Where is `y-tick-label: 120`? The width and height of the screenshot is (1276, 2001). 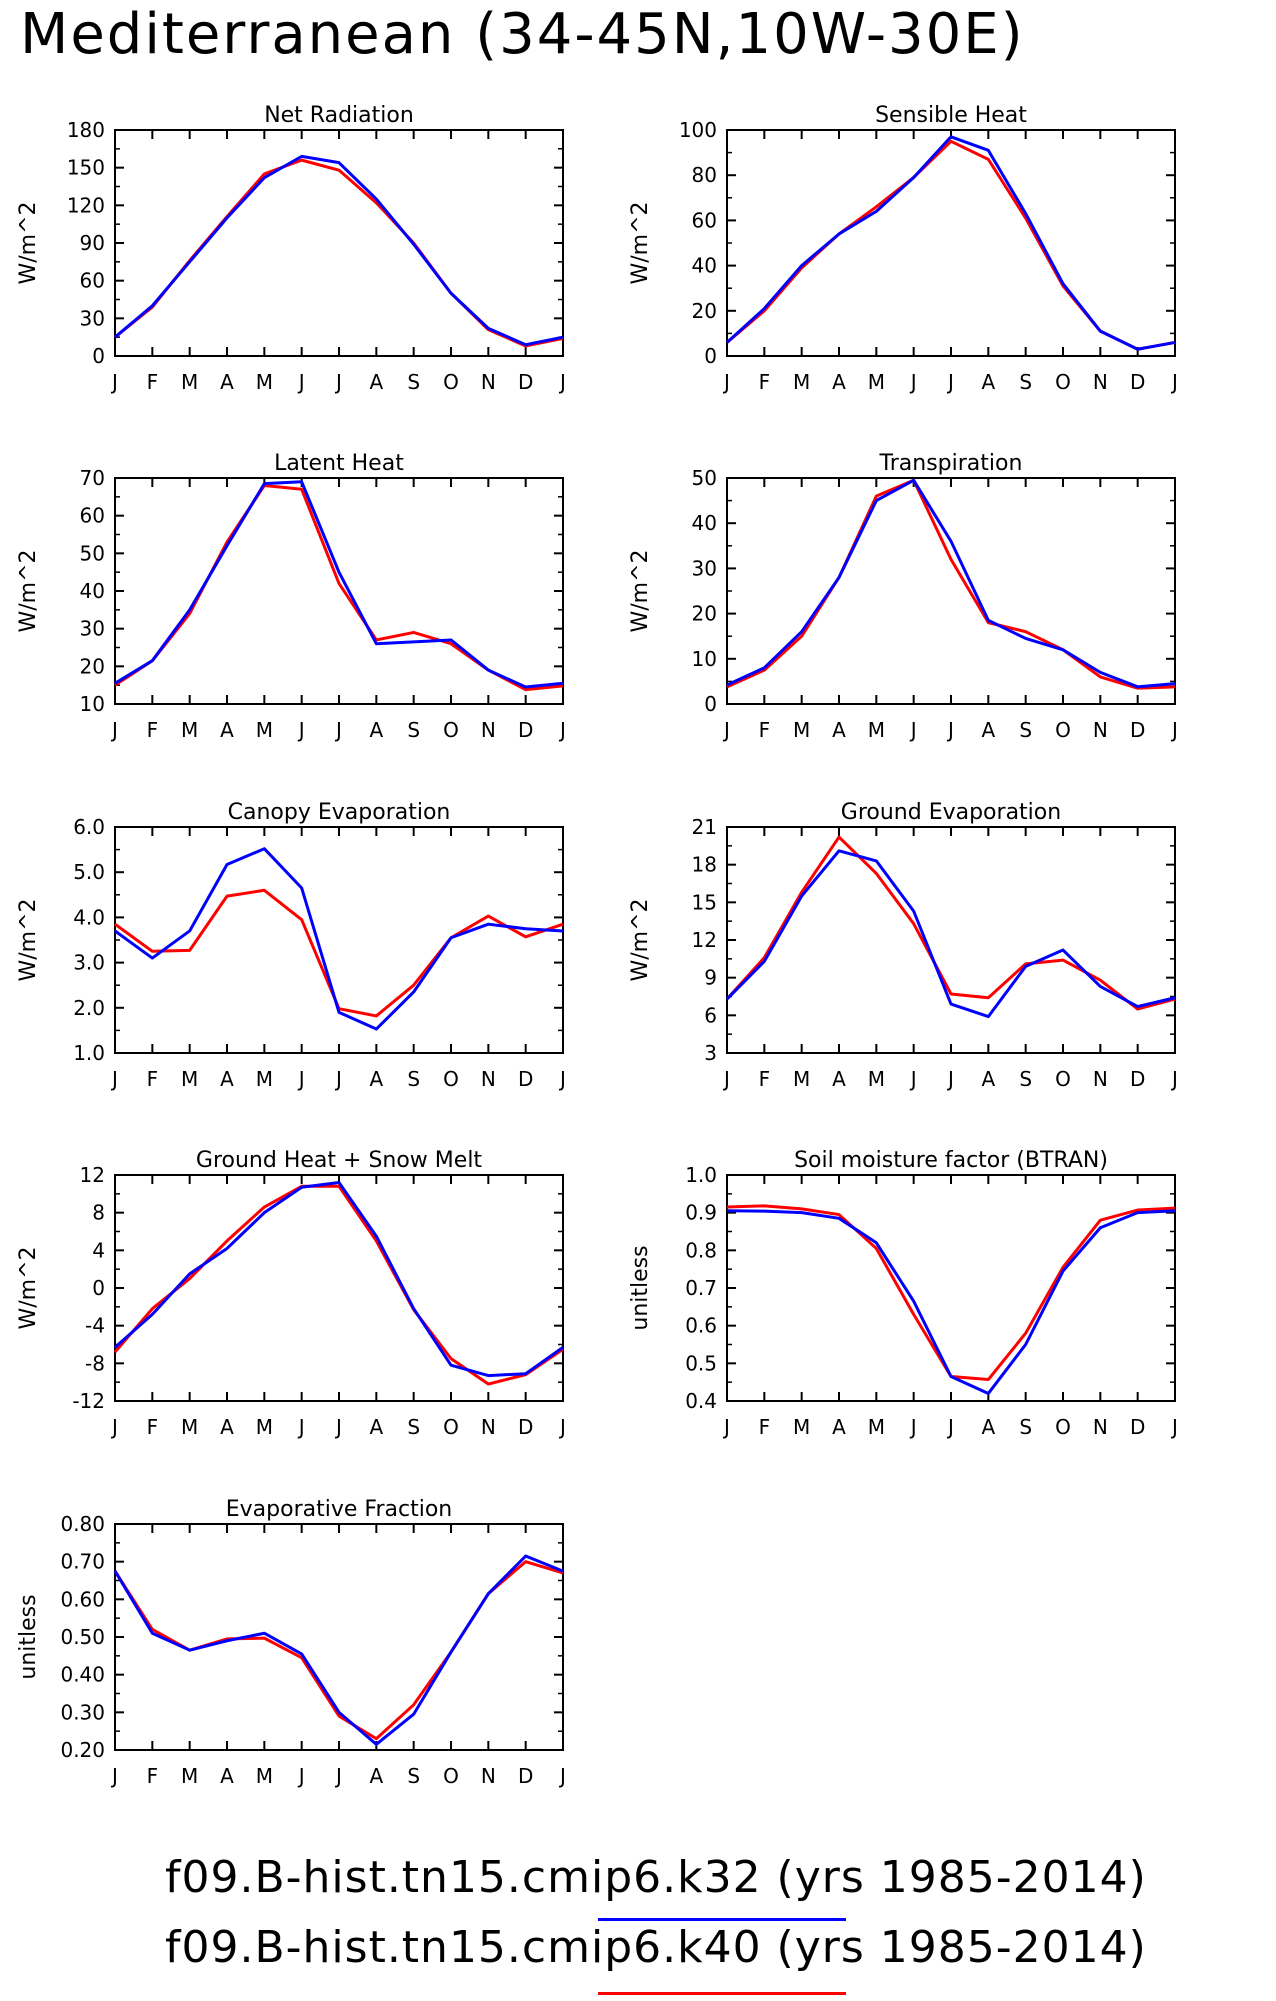 y-tick-label: 120 is located at coordinates (86, 205).